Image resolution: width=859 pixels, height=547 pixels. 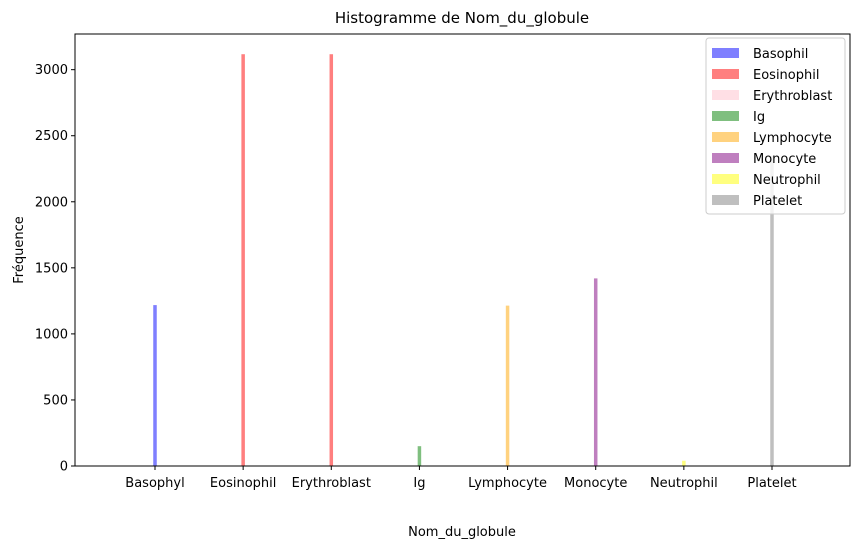 What do you see at coordinates (787, 180) in the screenshot?
I see `legend-label-neutrophil: Neutrophil` at bounding box center [787, 180].